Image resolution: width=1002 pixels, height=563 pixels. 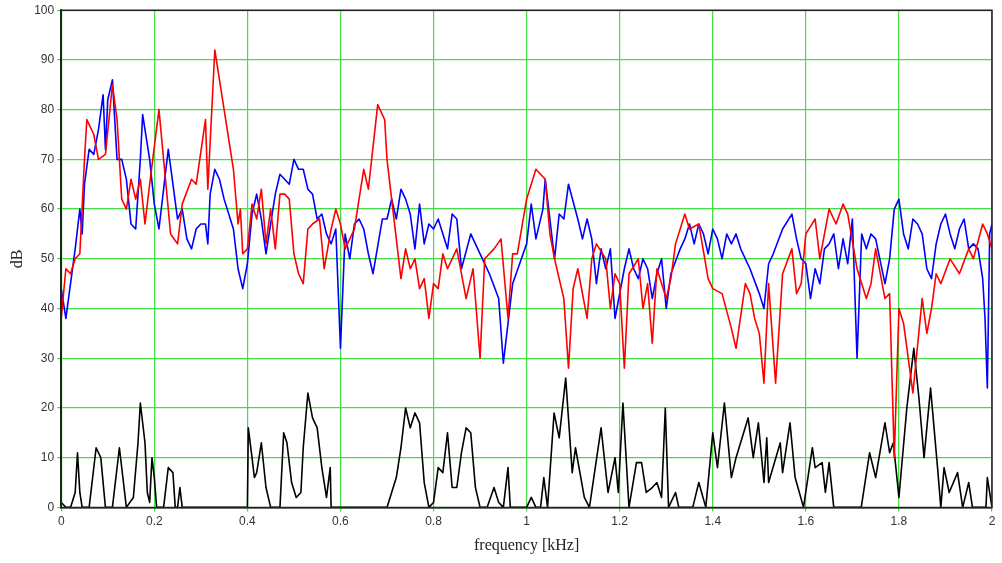 I want to click on y-tick-label: 70, so click(x=47, y=158).